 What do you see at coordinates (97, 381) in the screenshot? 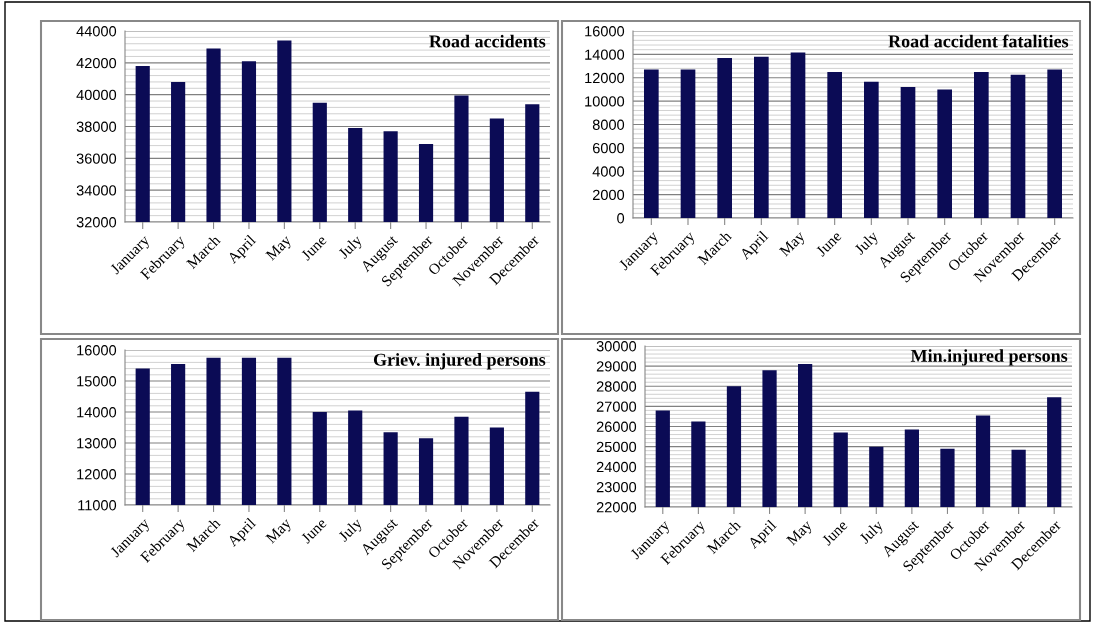
I see `y-tick-label: 15000` at bounding box center [97, 381].